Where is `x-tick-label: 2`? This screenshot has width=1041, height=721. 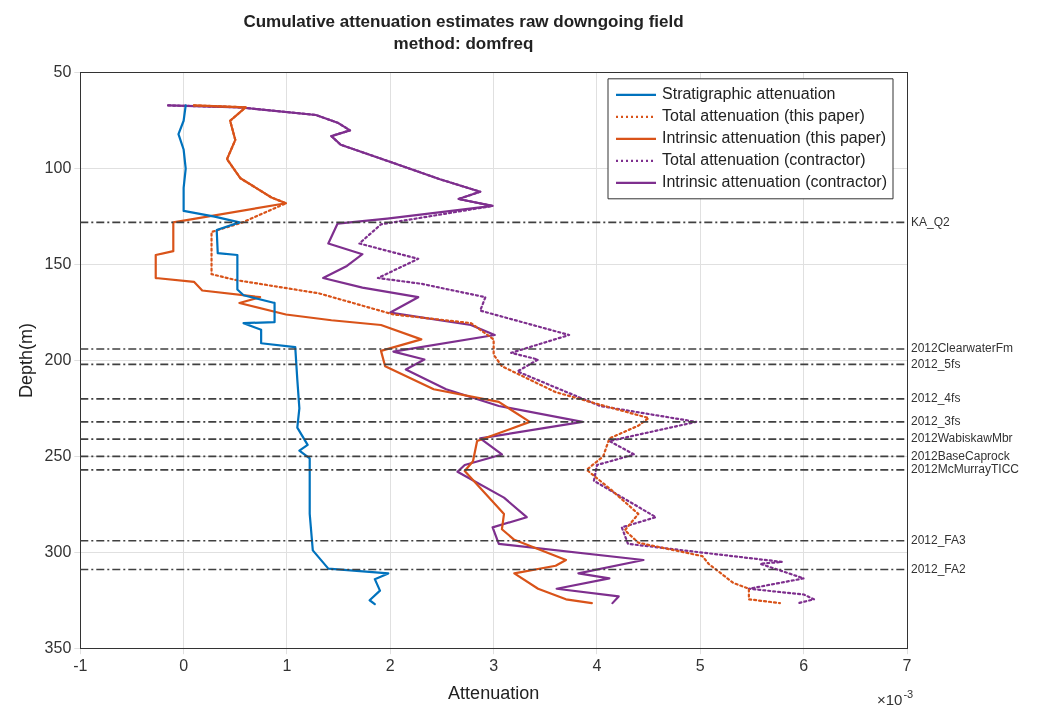
x-tick-label: 2 is located at coordinates (390, 666).